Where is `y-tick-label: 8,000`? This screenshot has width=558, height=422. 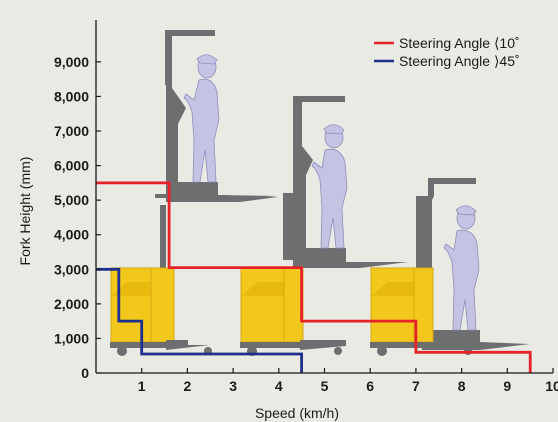
y-tick-label: 8,000 is located at coordinates (71, 96).